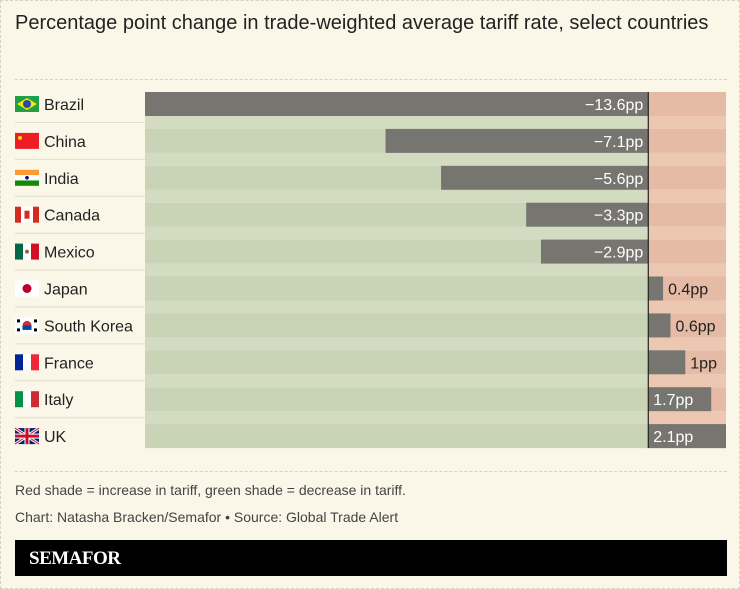 The width and height of the screenshot is (740, 589). What do you see at coordinates (688, 290) in the screenshot?
I see `value-label: 0.4pp` at bounding box center [688, 290].